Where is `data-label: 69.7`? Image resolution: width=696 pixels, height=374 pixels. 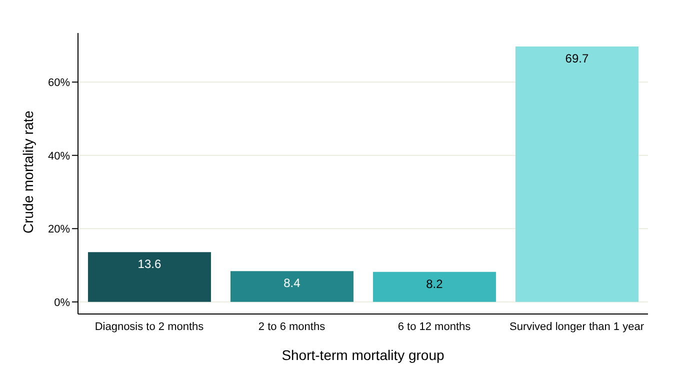 data-label: 69.7 is located at coordinates (577, 59).